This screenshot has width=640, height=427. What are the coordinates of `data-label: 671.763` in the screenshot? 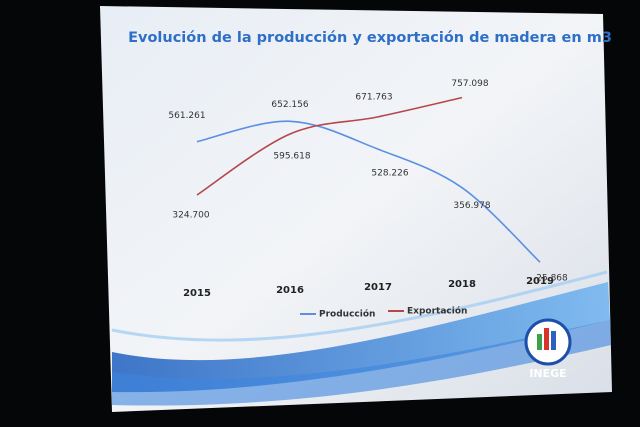 It's located at (373, 97).